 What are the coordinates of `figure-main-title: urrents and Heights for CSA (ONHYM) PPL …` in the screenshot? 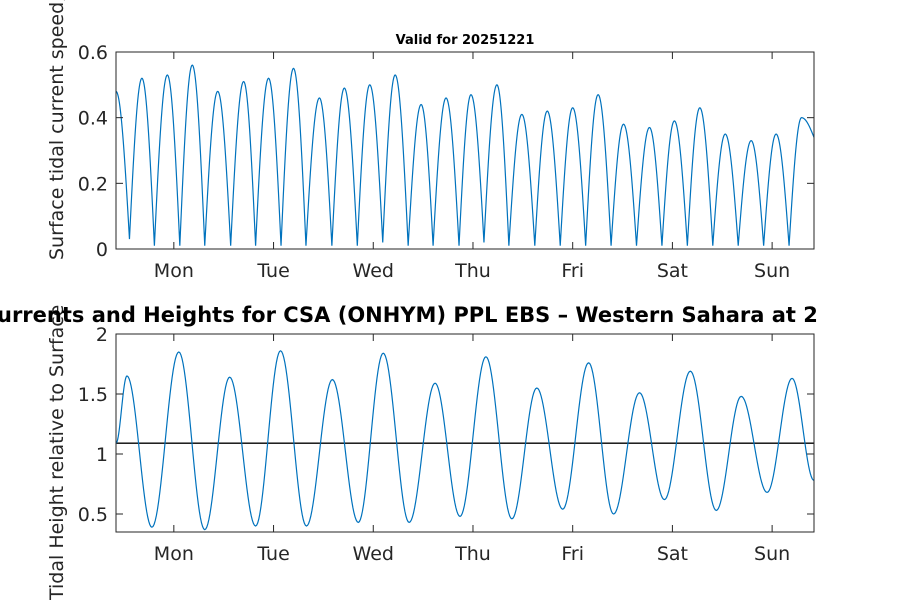 It's located at (409, 315).